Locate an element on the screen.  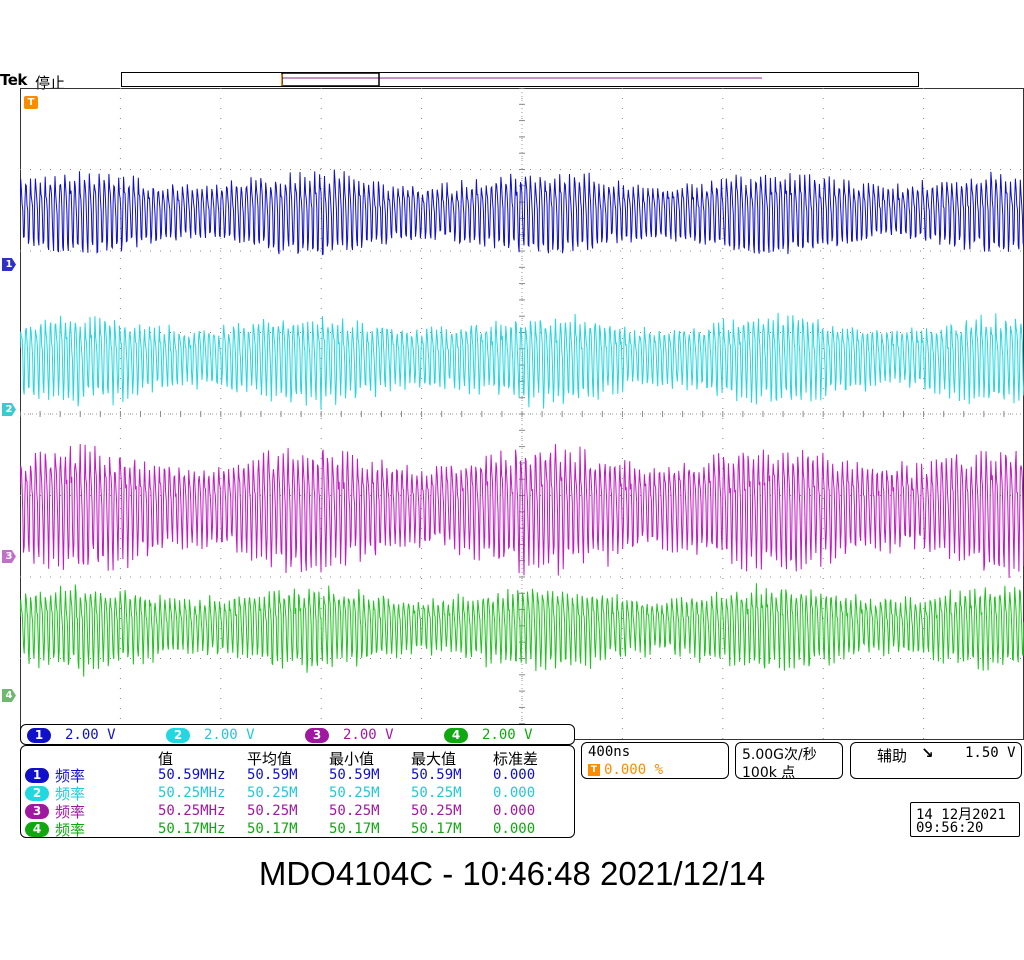
ch4-waveform is located at coordinates (522, 630).